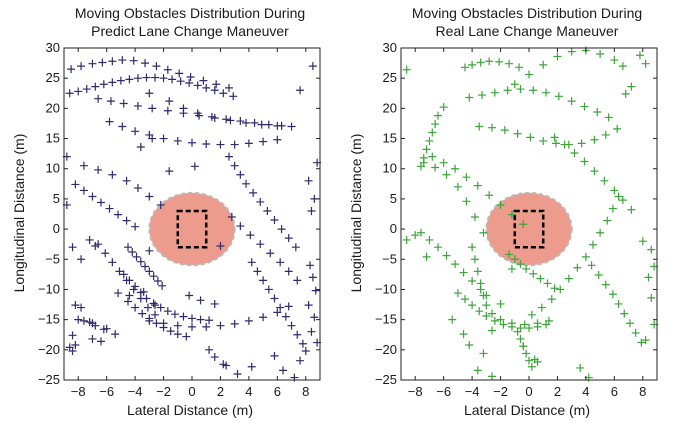 This screenshot has width=673, height=424. Describe the element at coordinates (190, 13) in the screenshot. I see `chart-title-line1: Moving Obstacles Distribution During` at that location.